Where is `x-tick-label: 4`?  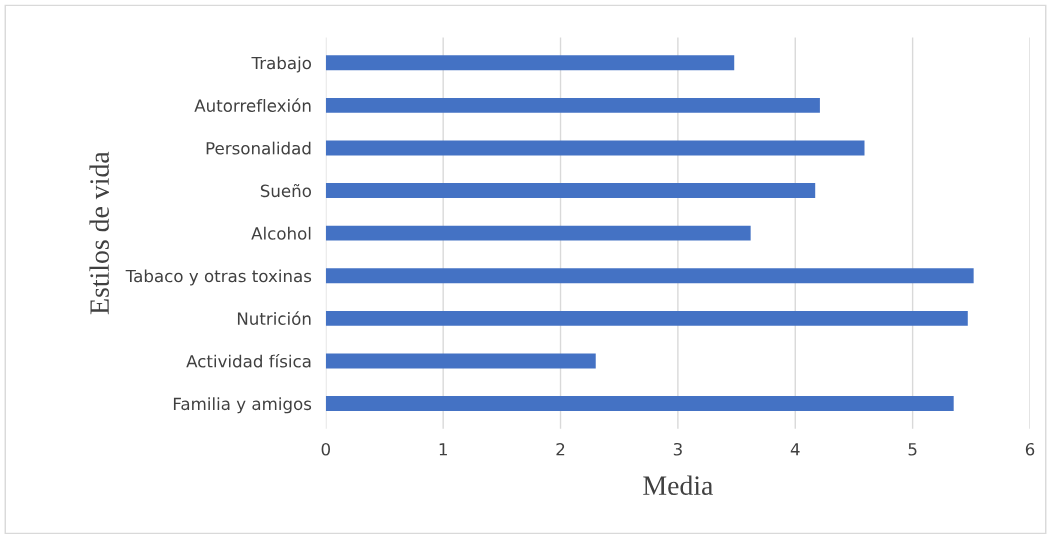 x-tick-label: 4 is located at coordinates (795, 449).